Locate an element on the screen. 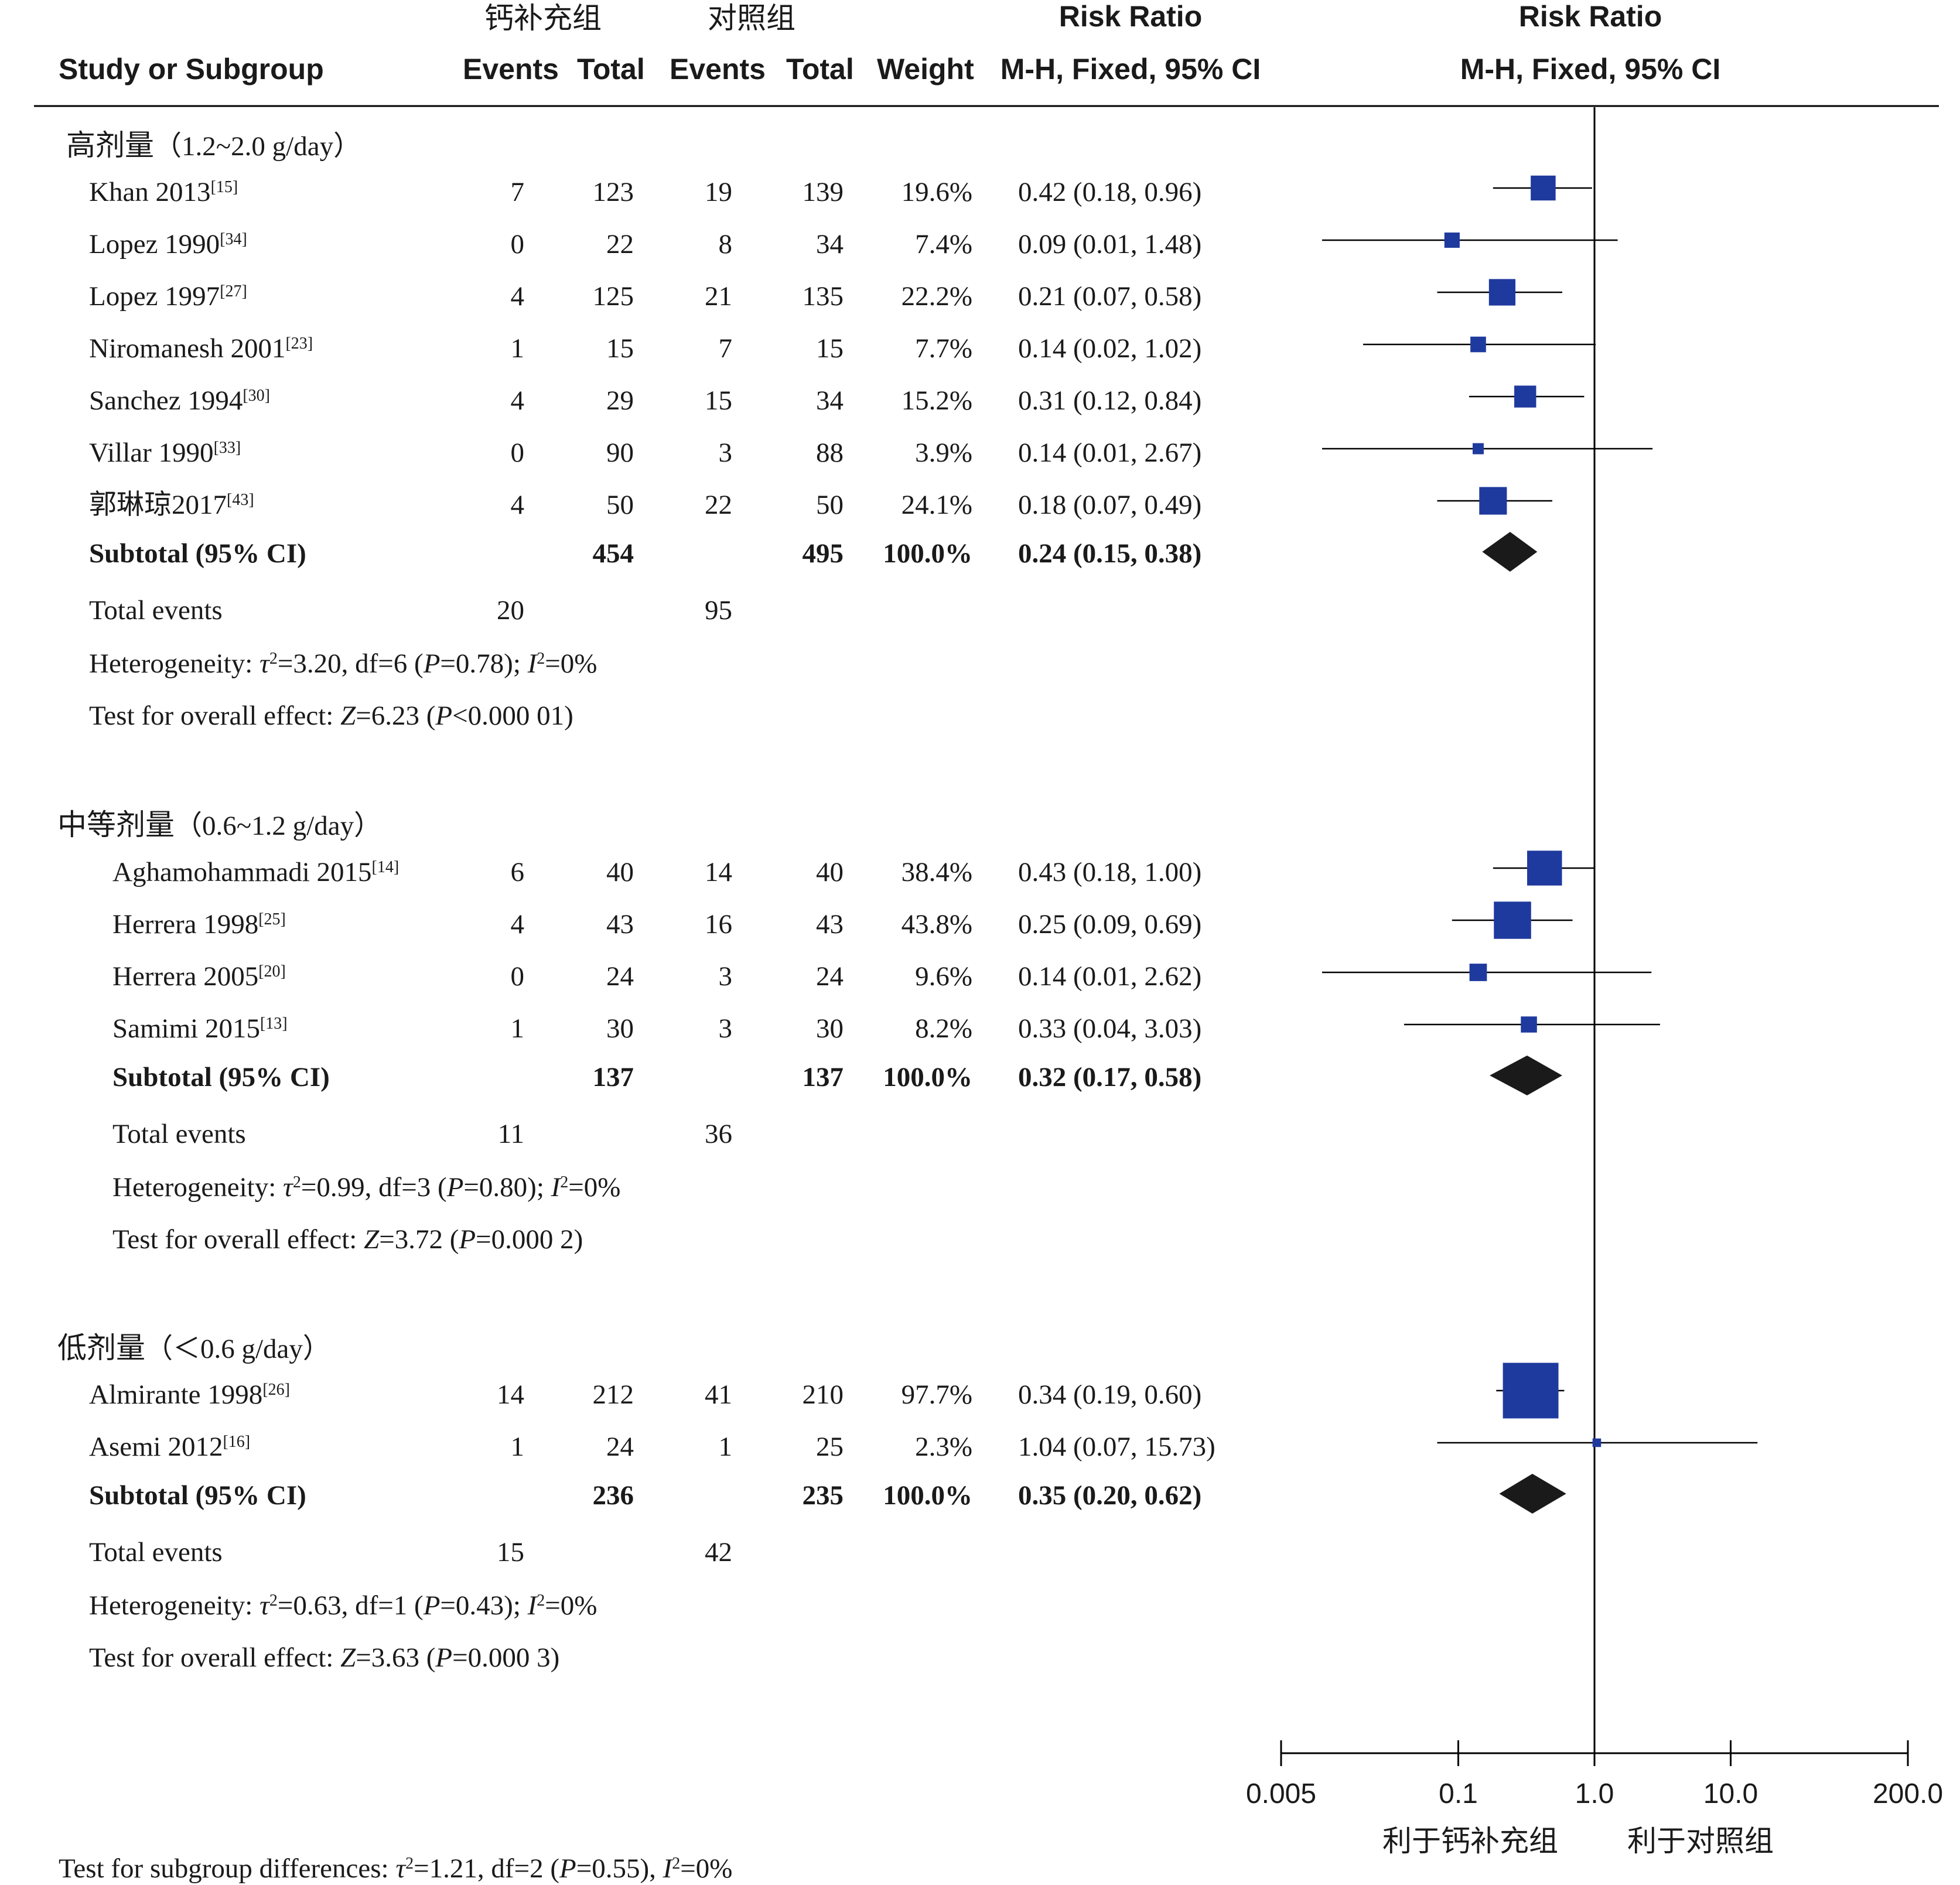  study-label: Sanchez 1994[30] is located at coordinates (179, 401).